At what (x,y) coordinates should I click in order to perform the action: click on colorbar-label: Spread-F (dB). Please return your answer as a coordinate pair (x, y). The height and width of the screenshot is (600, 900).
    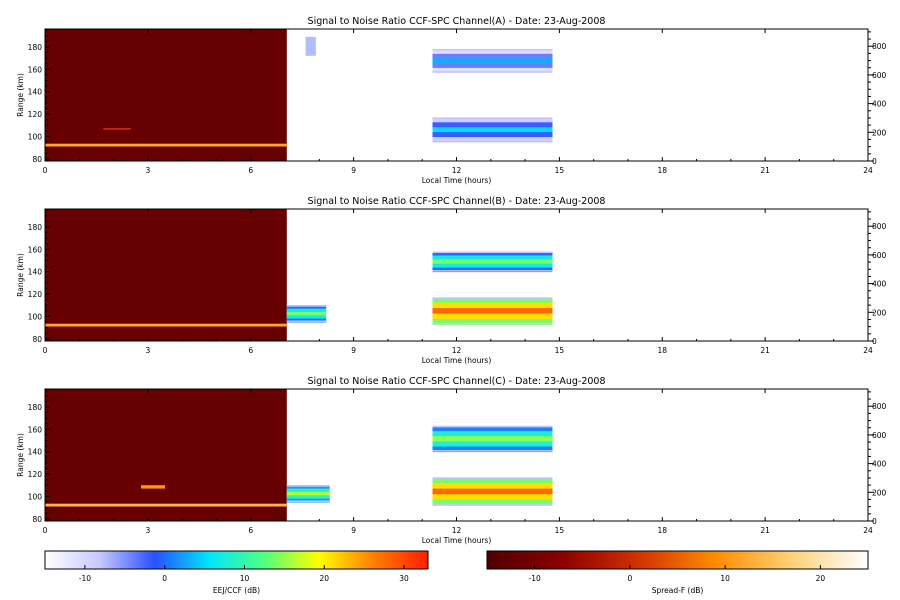
    Looking at the image, I should click on (678, 590).